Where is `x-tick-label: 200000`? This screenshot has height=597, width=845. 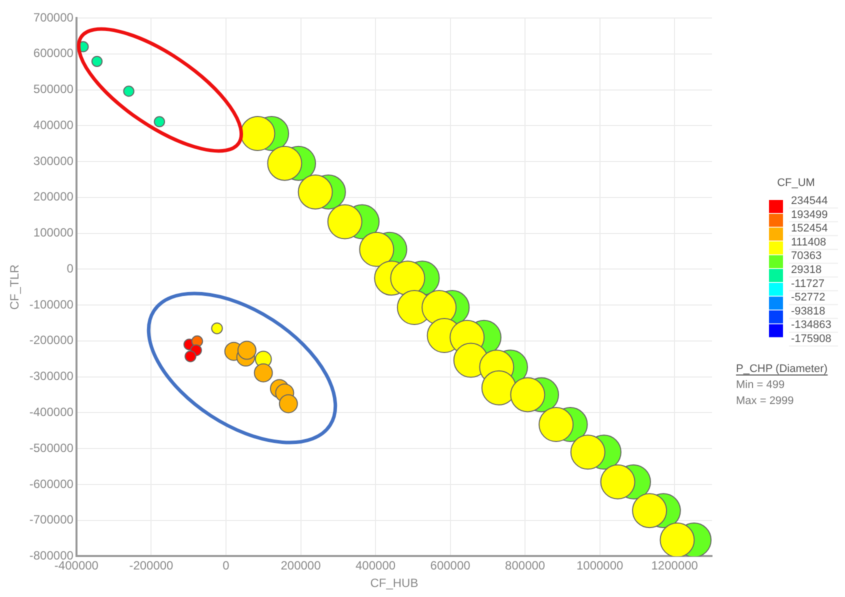
x-tick-label: 200000 is located at coordinates (301, 565).